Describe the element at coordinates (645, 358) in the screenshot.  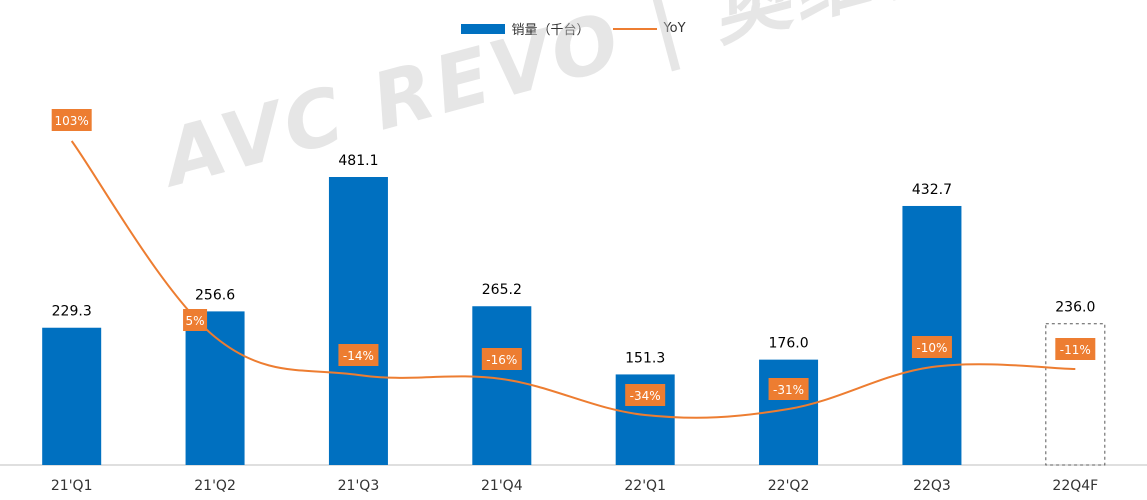
I see `bar-value-label: 151.3` at that location.